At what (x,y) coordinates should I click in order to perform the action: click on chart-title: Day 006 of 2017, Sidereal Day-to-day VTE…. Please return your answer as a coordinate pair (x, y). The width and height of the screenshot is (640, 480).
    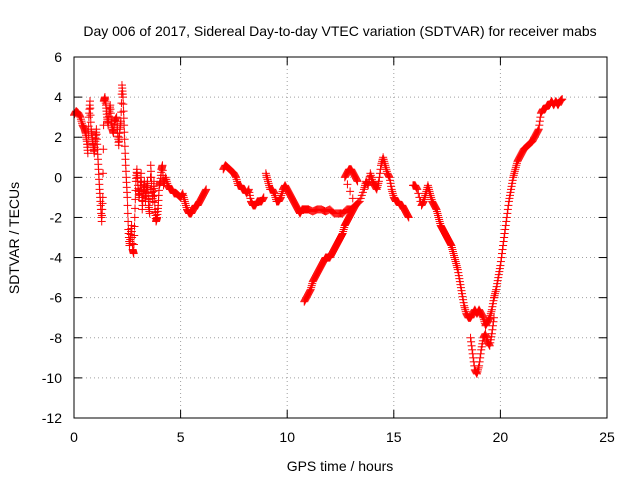
    Looking at the image, I should click on (339, 31).